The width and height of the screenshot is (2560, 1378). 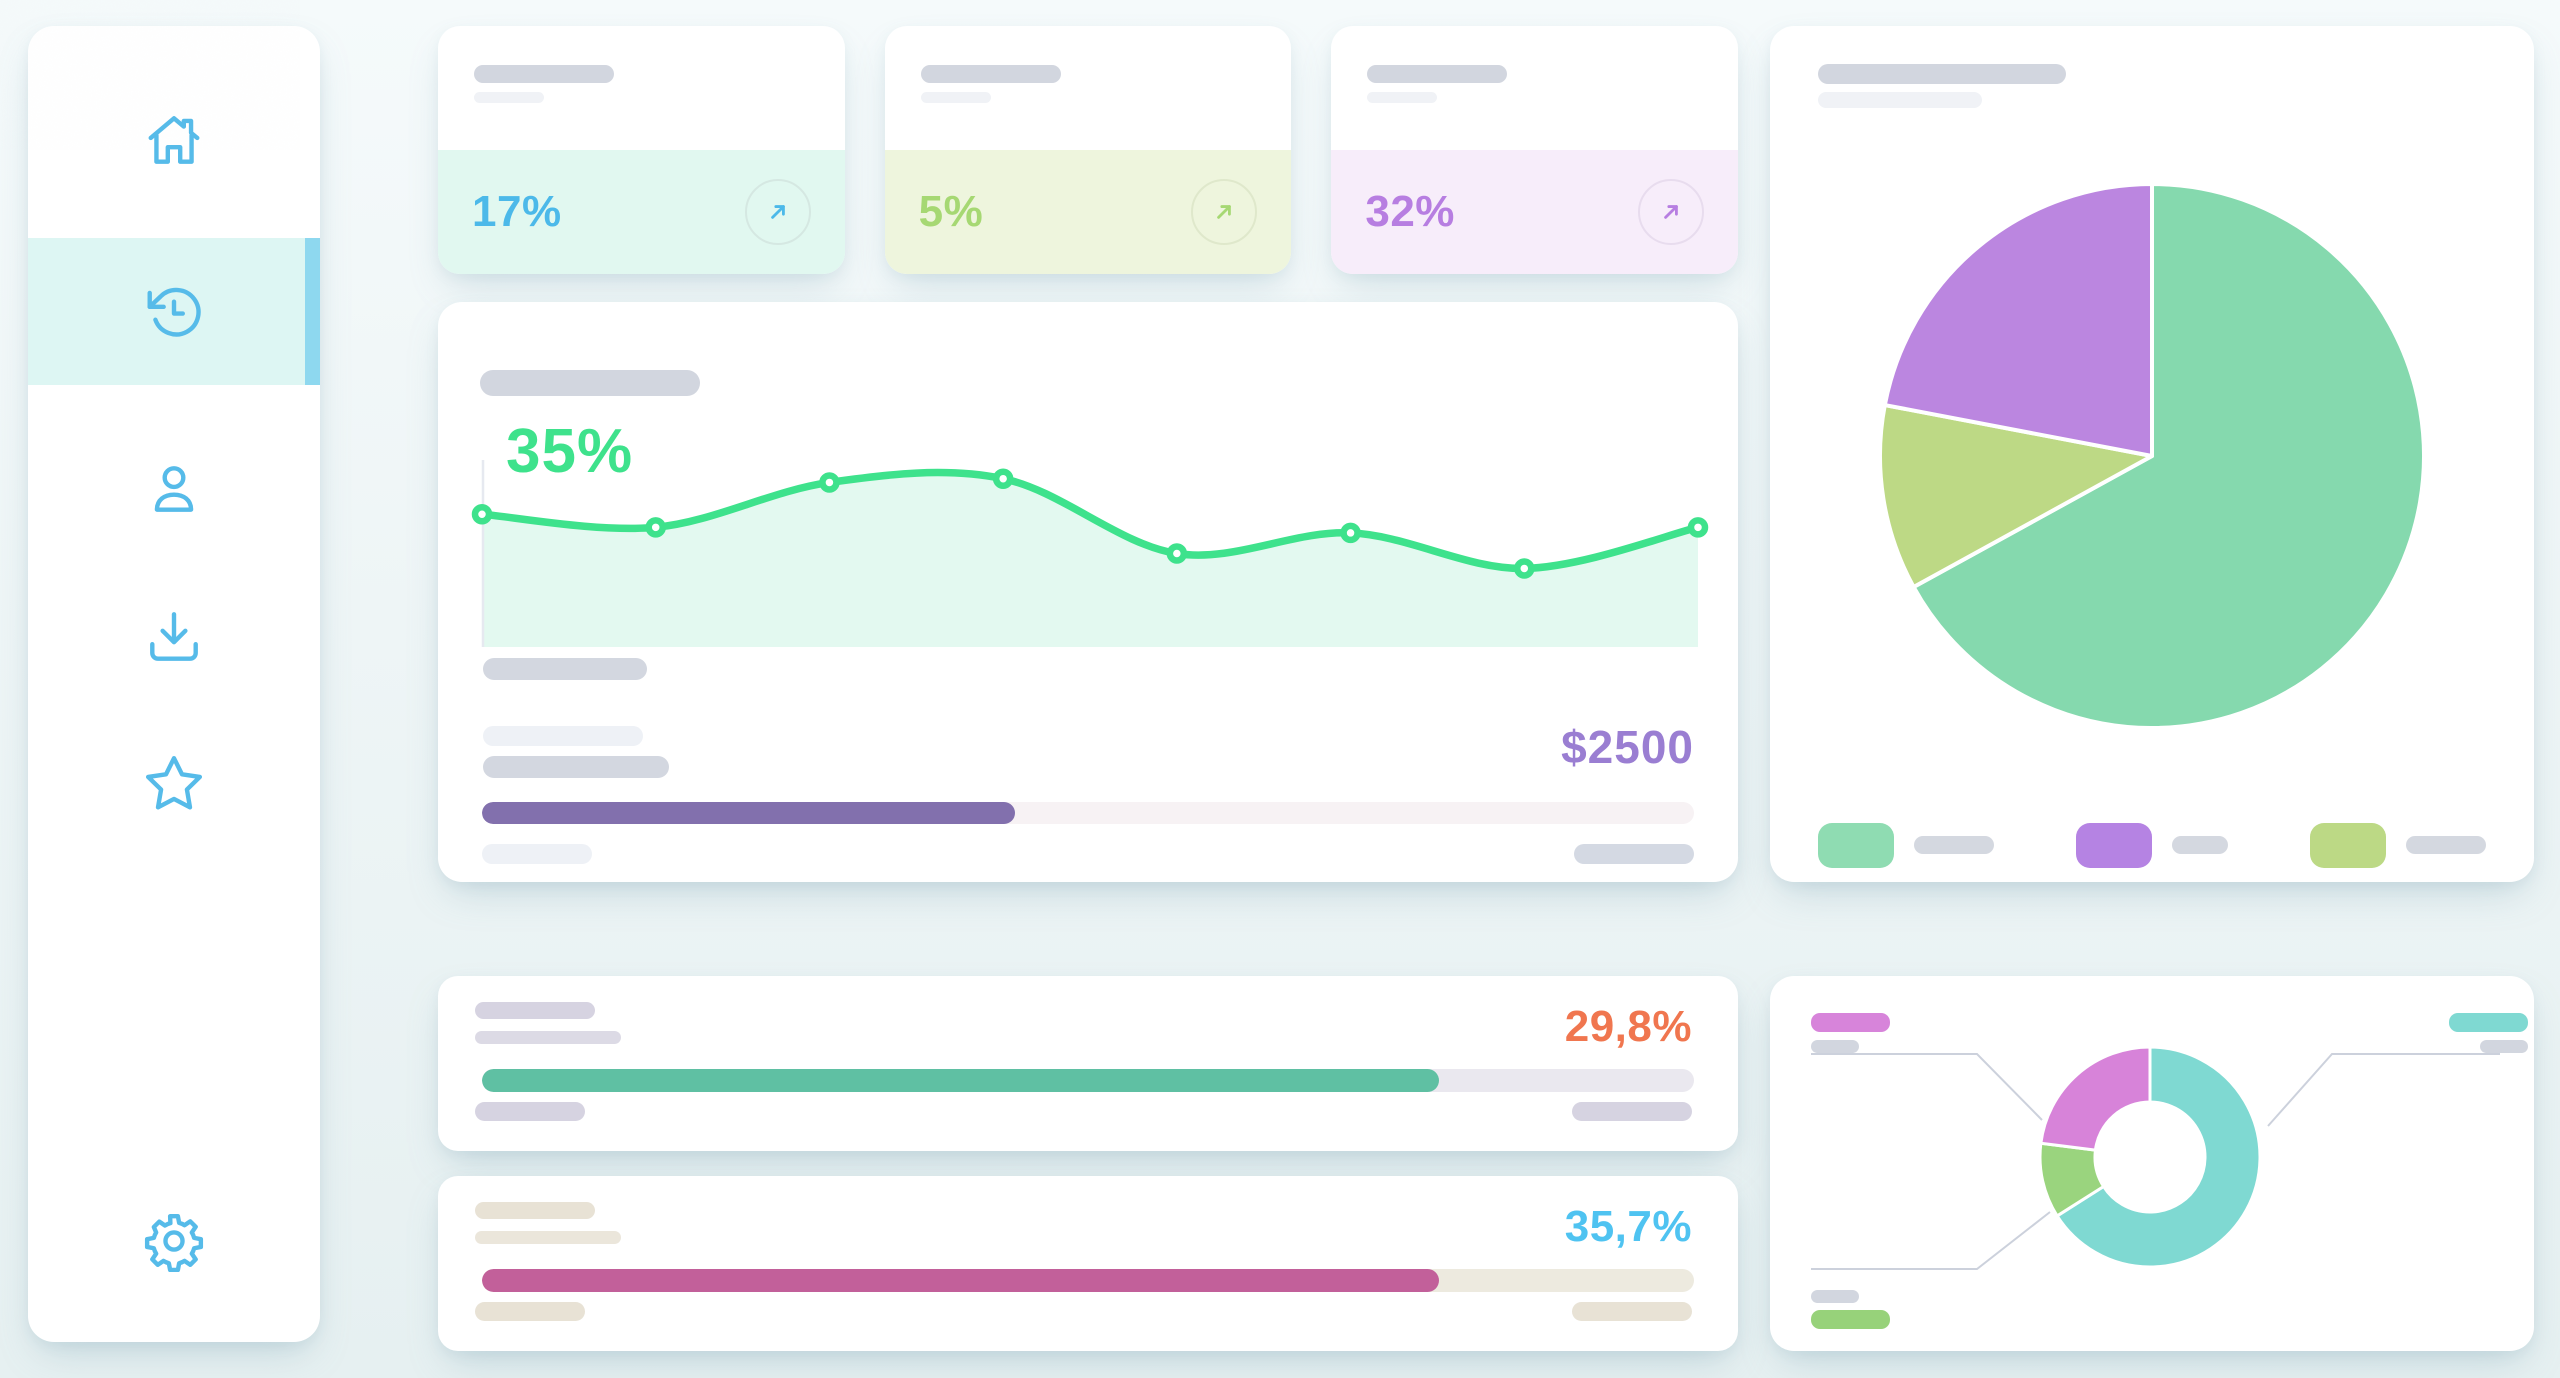 I want to click on legend-swatch-green, so click(x=2348, y=845).